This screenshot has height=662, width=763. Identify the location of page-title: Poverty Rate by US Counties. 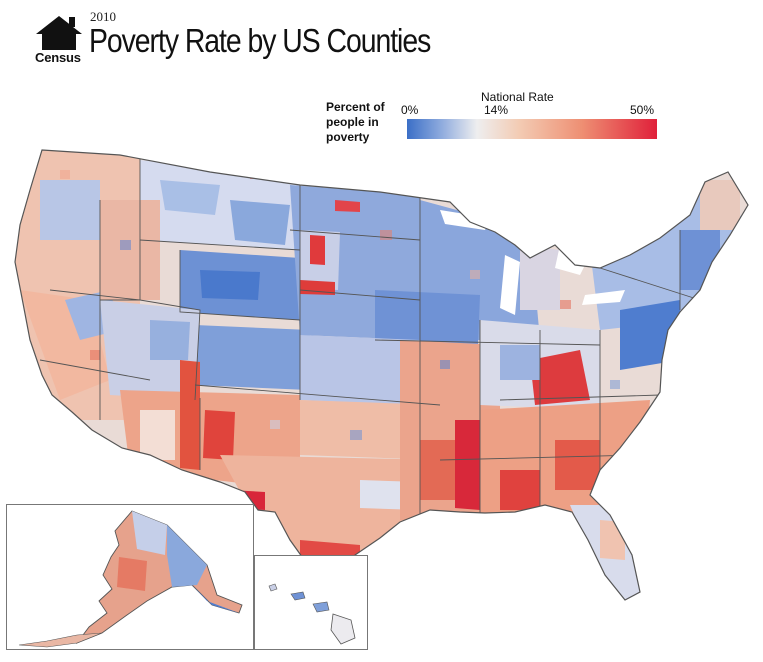
(260, 40).